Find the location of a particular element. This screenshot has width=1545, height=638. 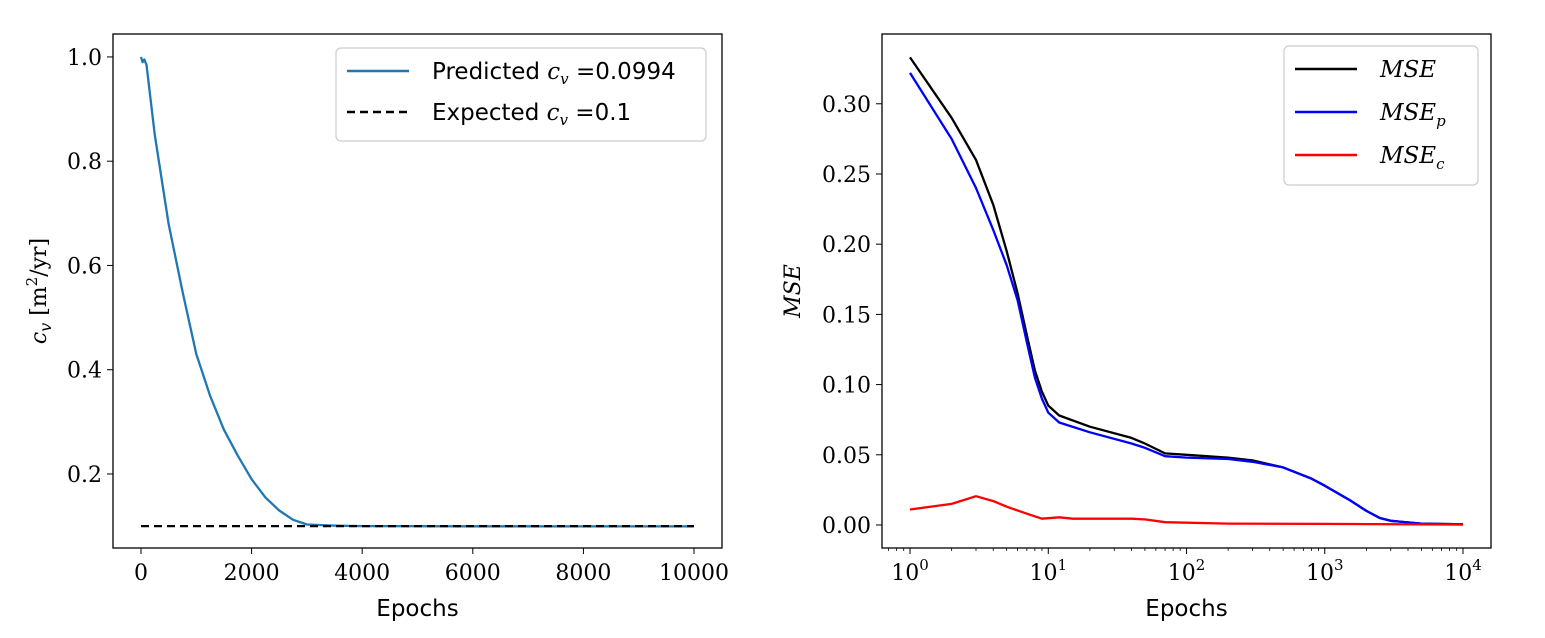

ylabel-unit: [m is located at coordinates (39, 304).